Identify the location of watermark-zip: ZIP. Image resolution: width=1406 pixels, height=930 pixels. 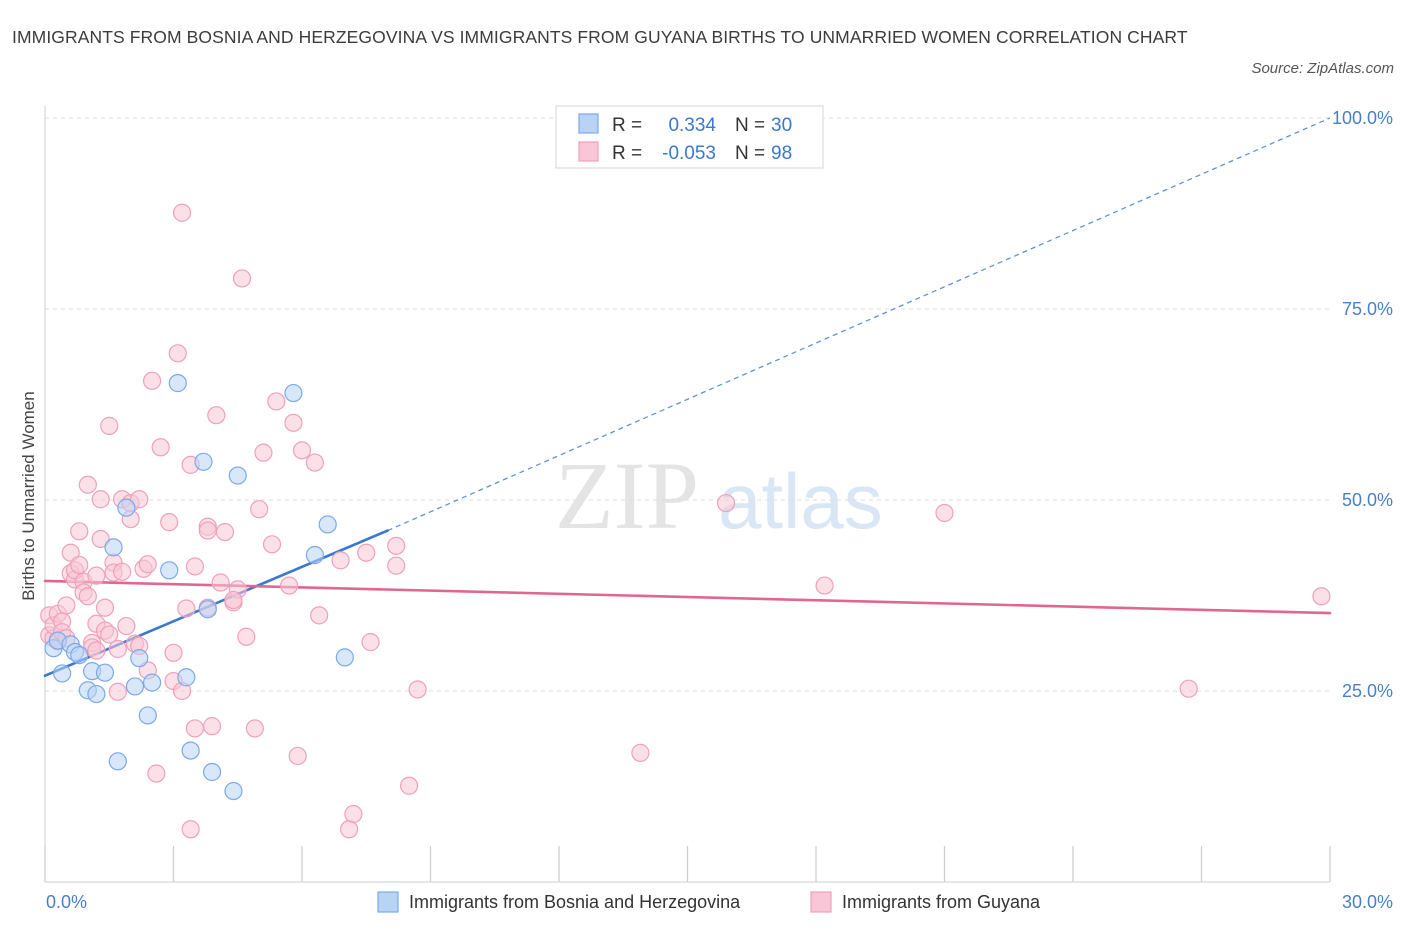
(627, 495).